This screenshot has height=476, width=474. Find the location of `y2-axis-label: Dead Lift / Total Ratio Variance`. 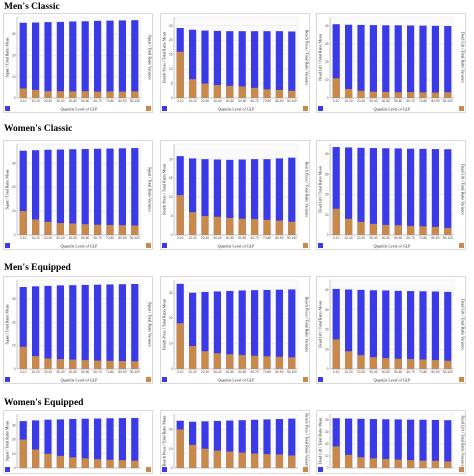

y2-axis-label: Dead Lift / Total Ratio Variance is located at coordinates (463, 189).